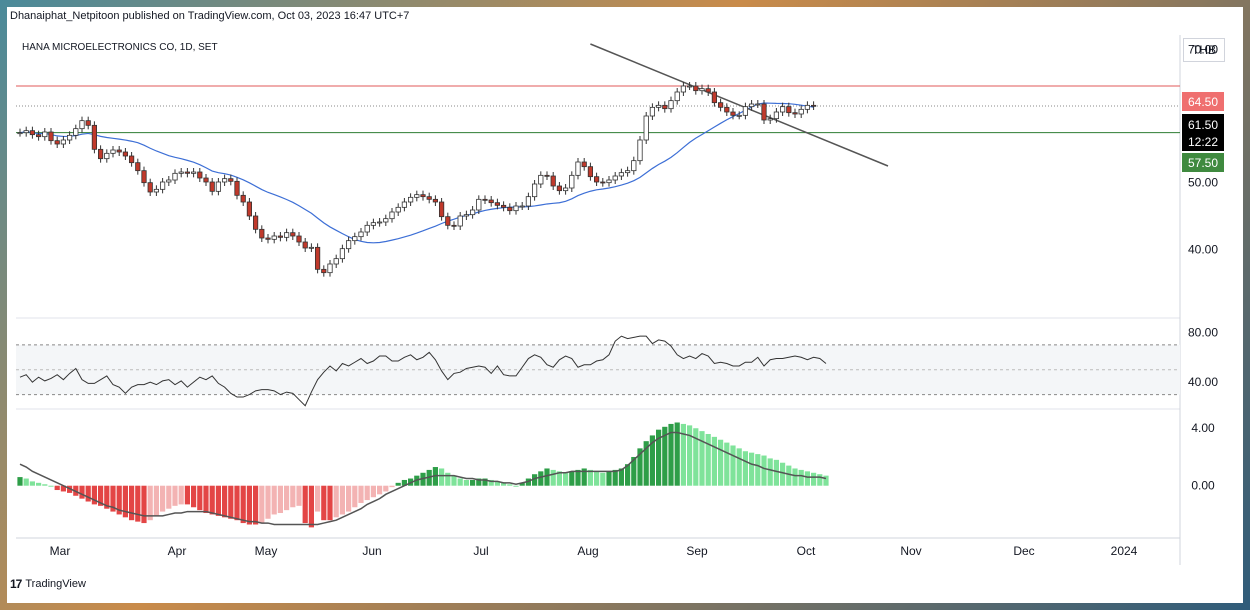 The width and height of the screenshot is (1250, 610). I want to click on bar-countdown-label: 12:22, so click(1203, 142).